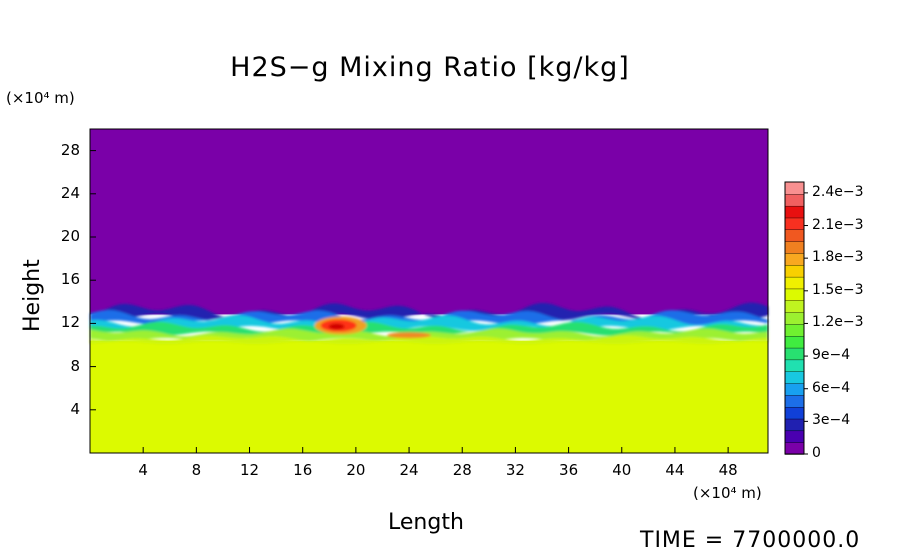  I want to click on y-axis-unit: (×10⁴ m), so click(40, 98).